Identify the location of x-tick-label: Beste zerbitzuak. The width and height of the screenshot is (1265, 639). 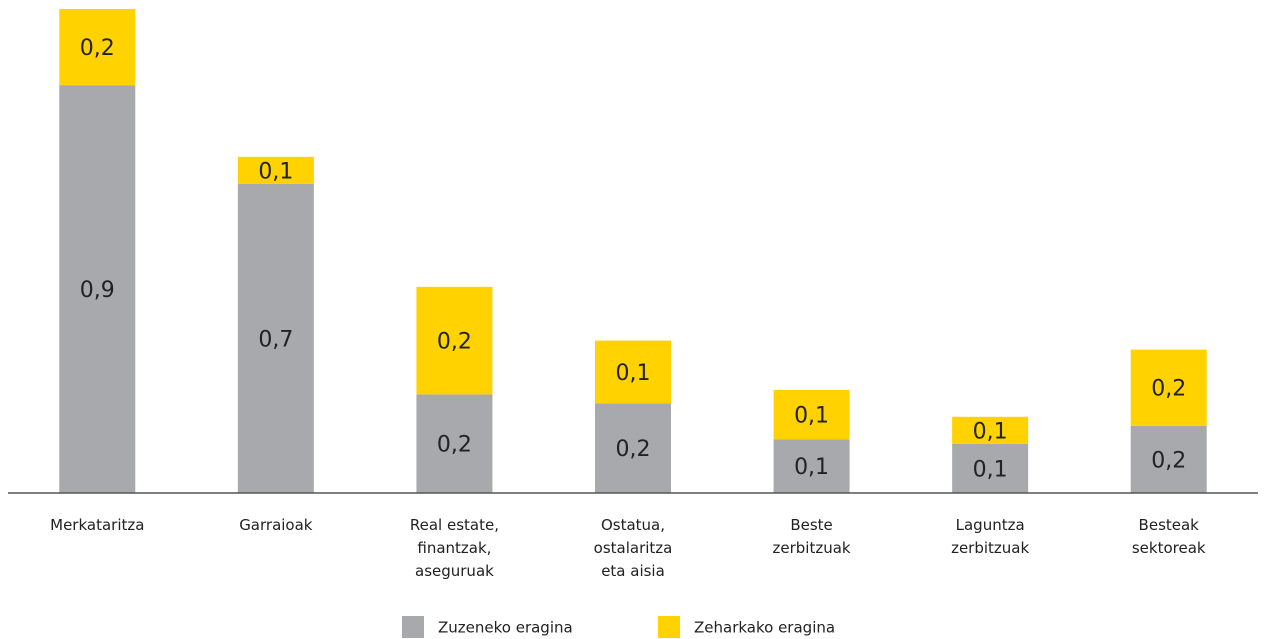
(812, 536).